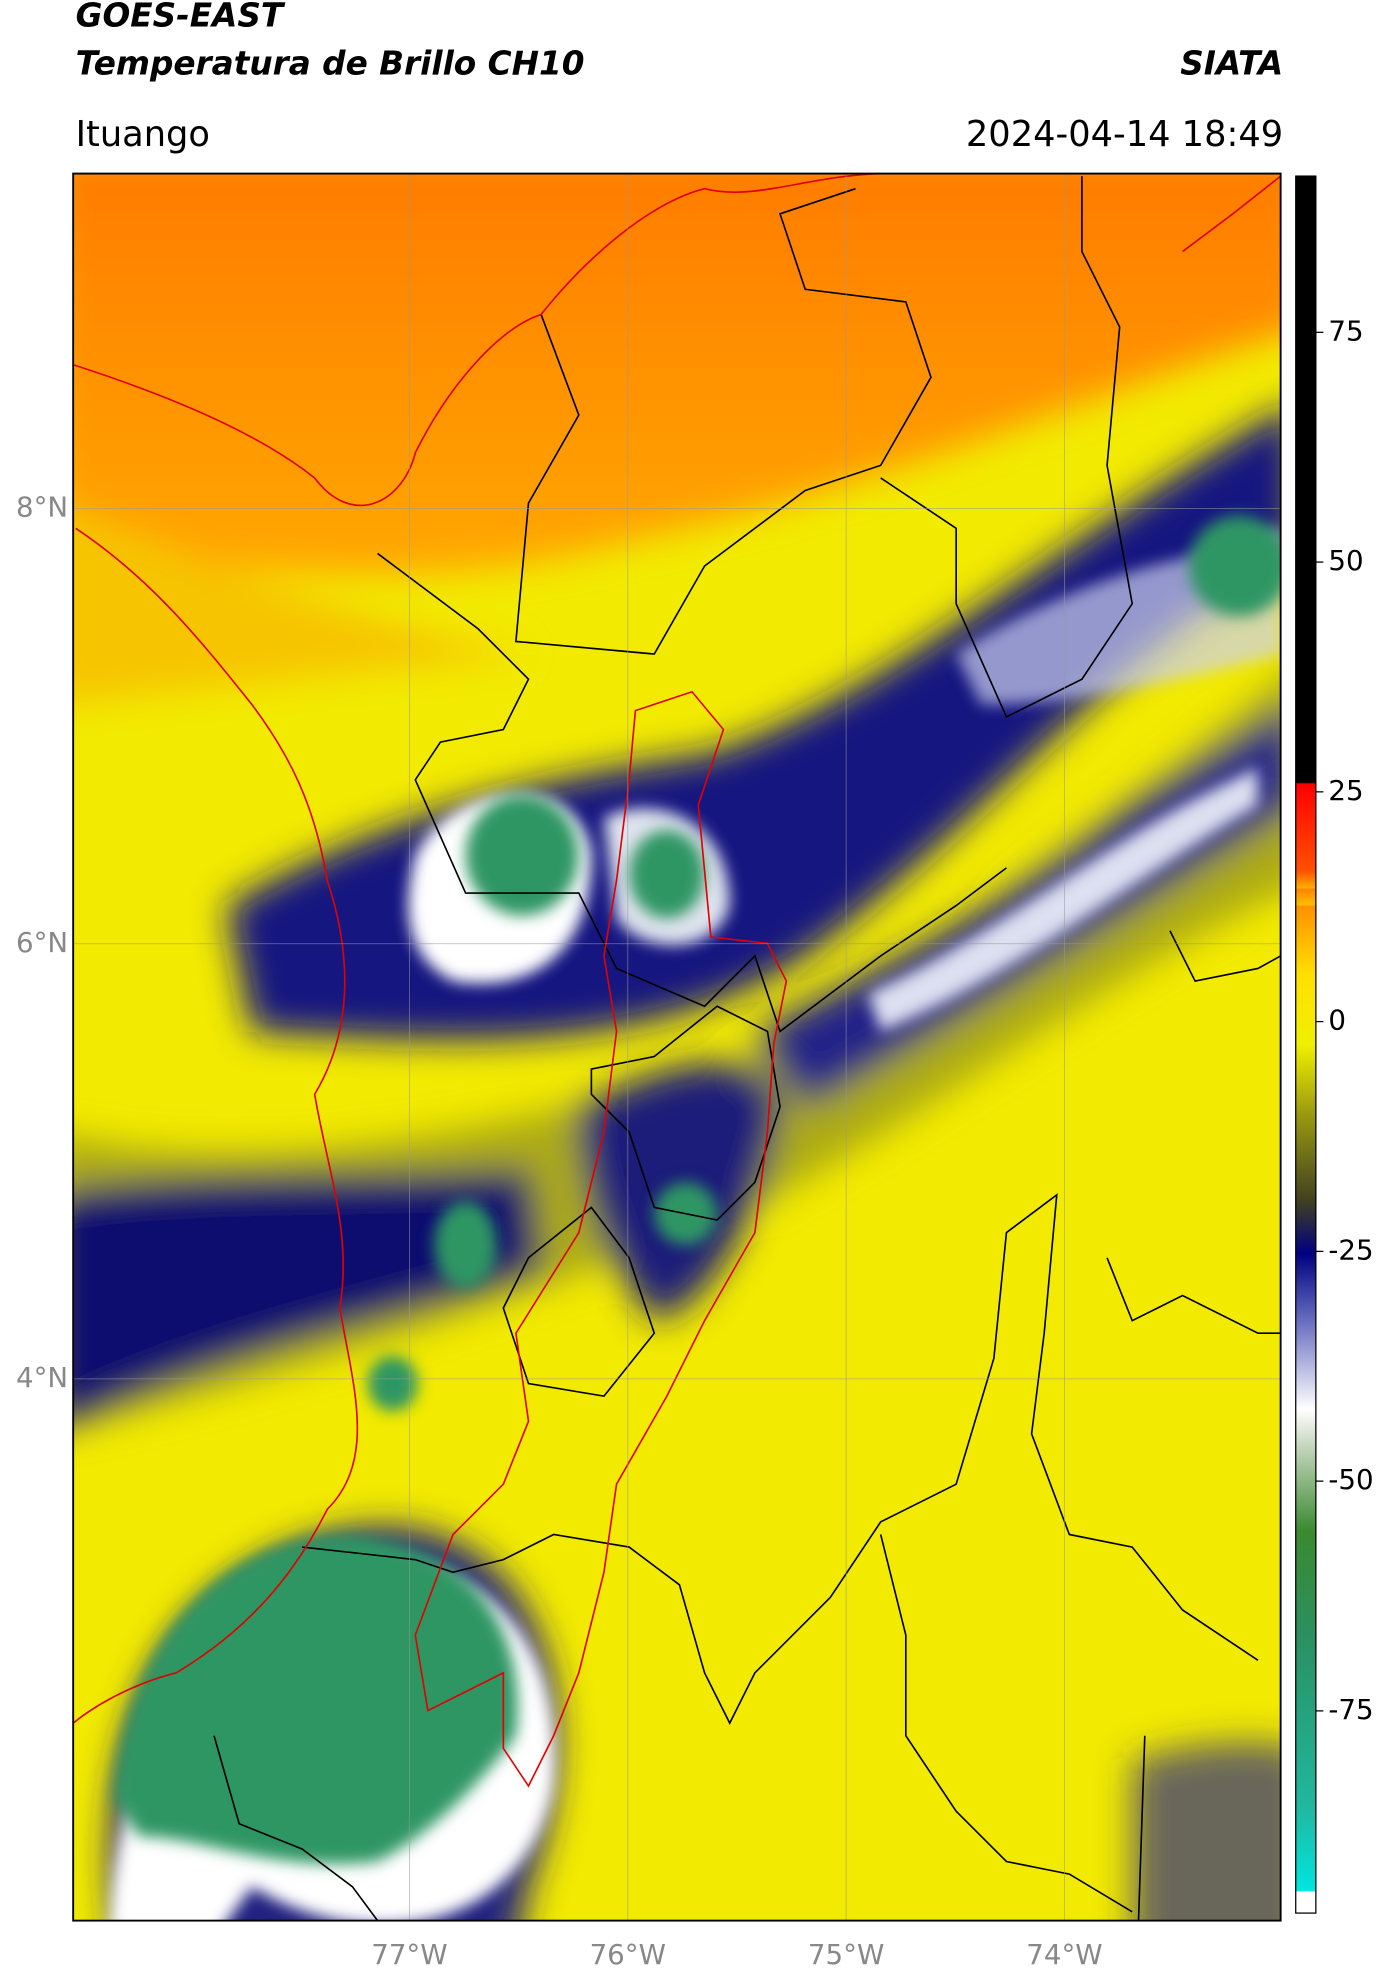 Image resolution: width=1384 pixels, height=1981 pixels. Describe the element at coordinates (1350, 1709) in the screenshot. I see `colorbar-tick-label: -75` at that location.